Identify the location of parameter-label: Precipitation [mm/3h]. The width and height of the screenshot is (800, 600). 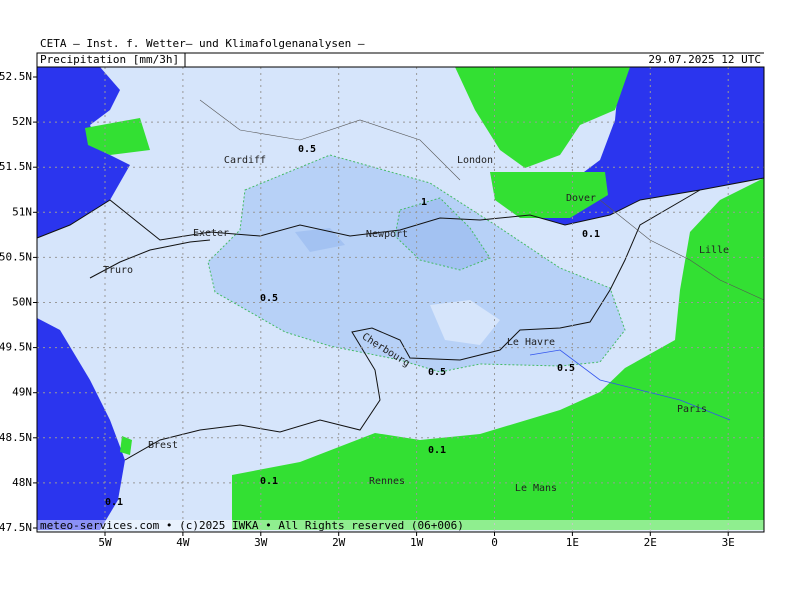
(109, 59).